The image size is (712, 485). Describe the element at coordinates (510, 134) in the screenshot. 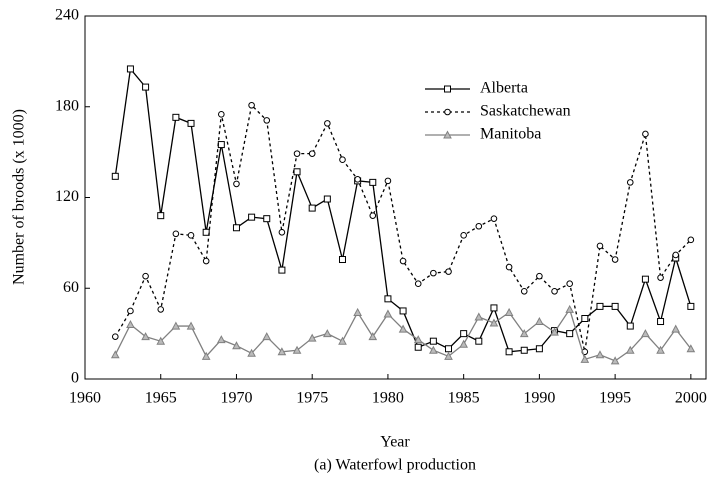

I see `legend-label: Manitoba` at that location.